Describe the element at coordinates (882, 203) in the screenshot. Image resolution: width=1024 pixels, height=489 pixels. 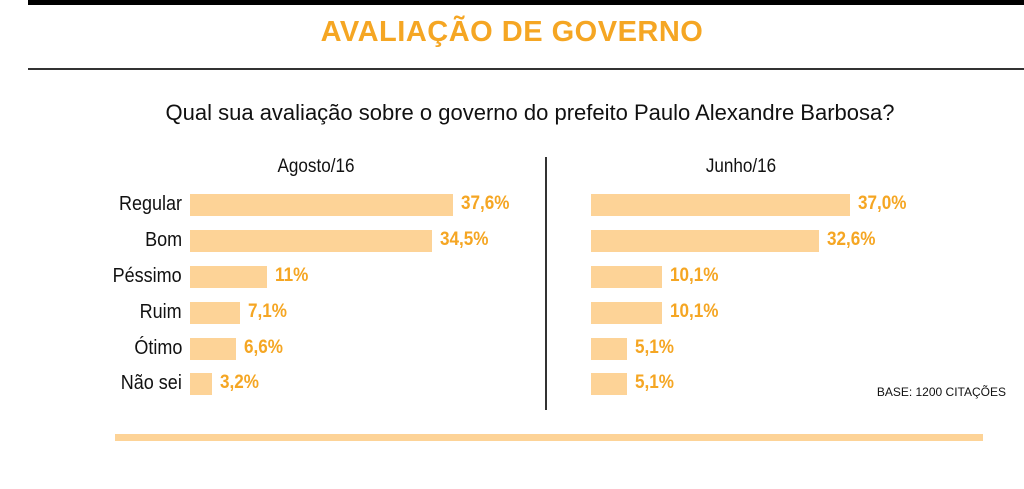
I see `value-label: 37,0%` at that location.